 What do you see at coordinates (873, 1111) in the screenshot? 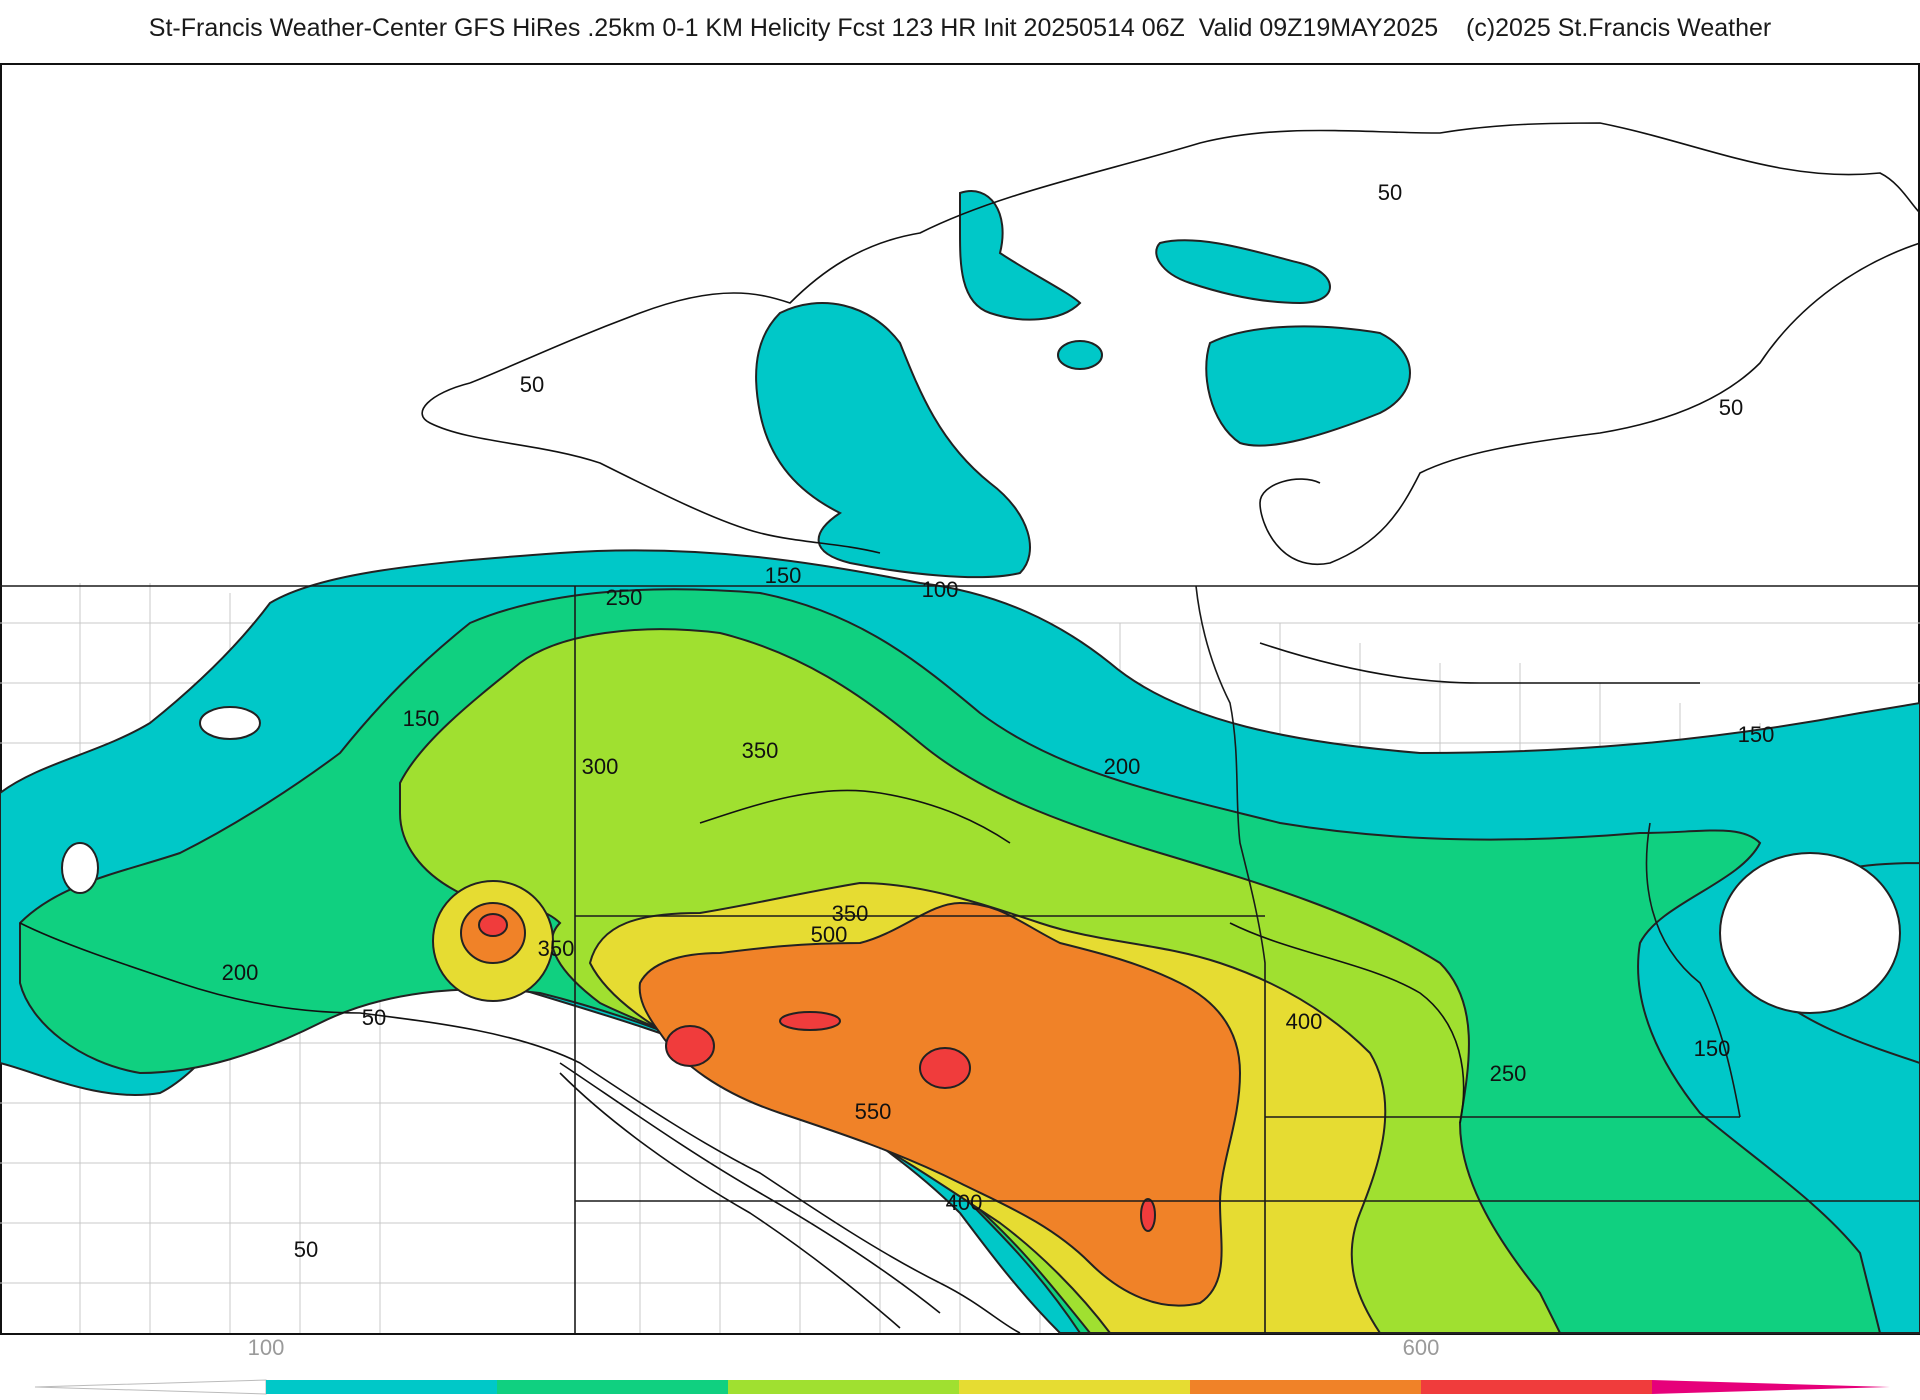
I see `contour-label: 550` at bounding box center [873, 1111].